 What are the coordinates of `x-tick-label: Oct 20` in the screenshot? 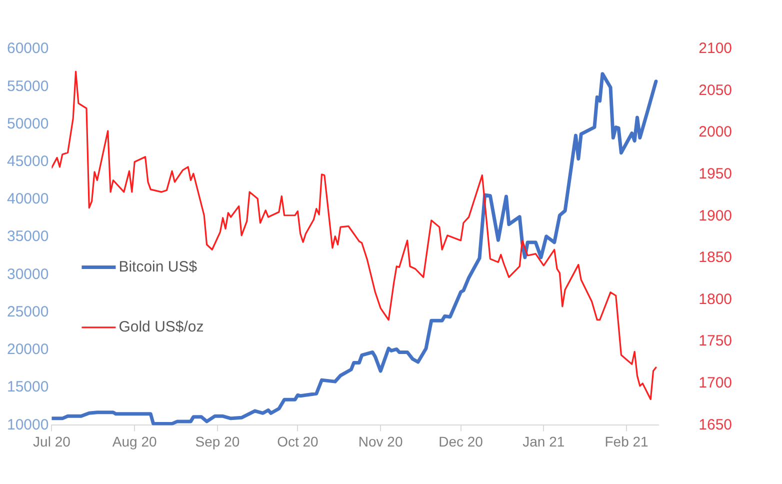 It's located at (298, 441).